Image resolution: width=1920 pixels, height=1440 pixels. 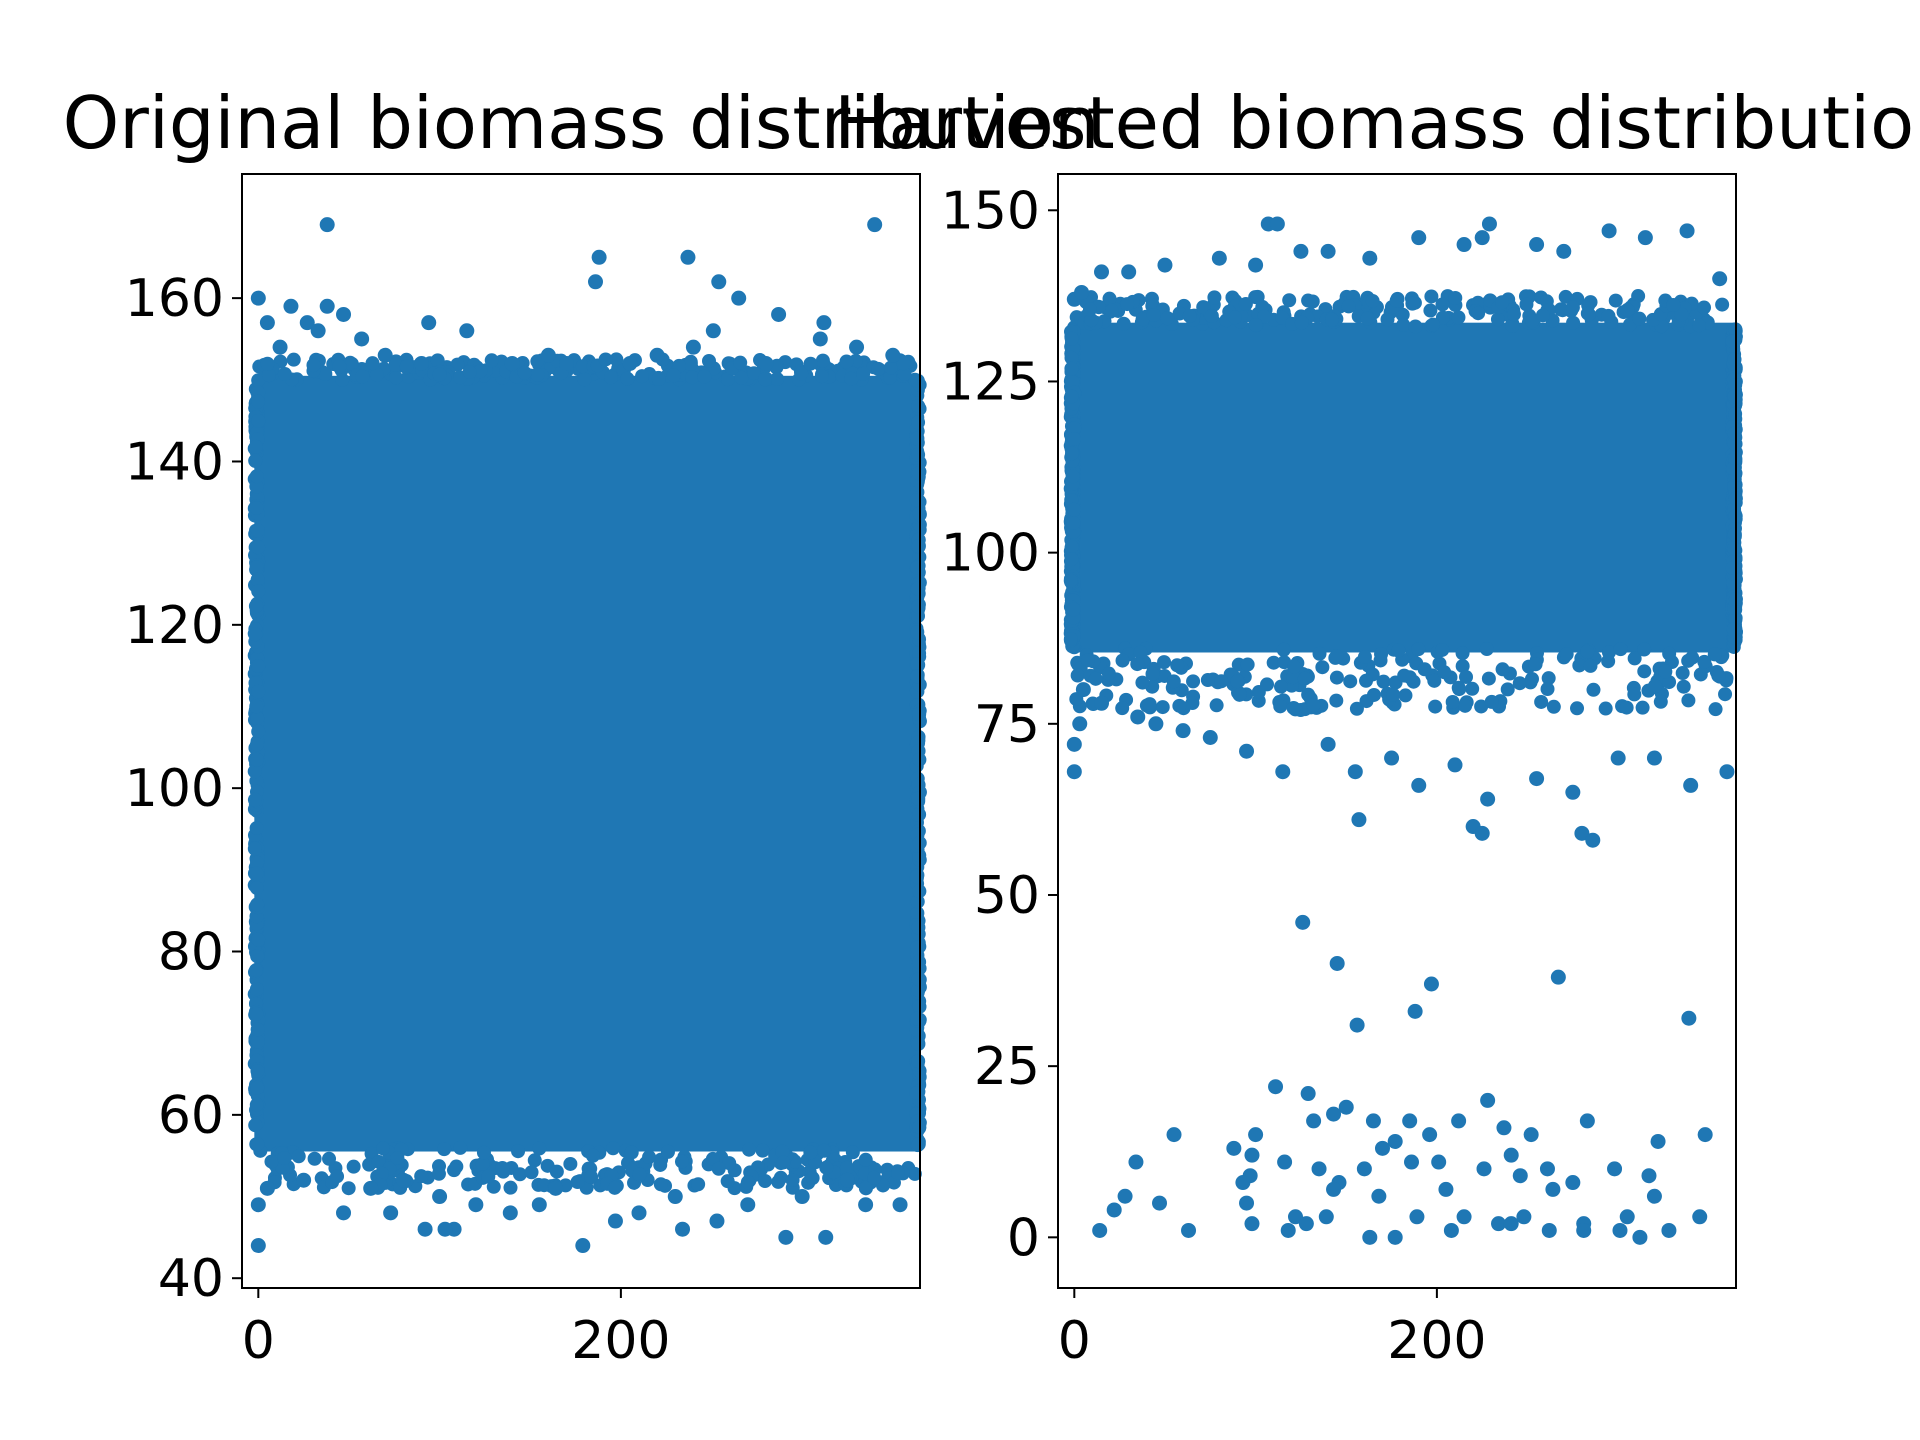 What do you see at coordinates (1007, 896) in the screenshot?
I see `right-ytick-label: 50` at bounding box center [1007, 896].